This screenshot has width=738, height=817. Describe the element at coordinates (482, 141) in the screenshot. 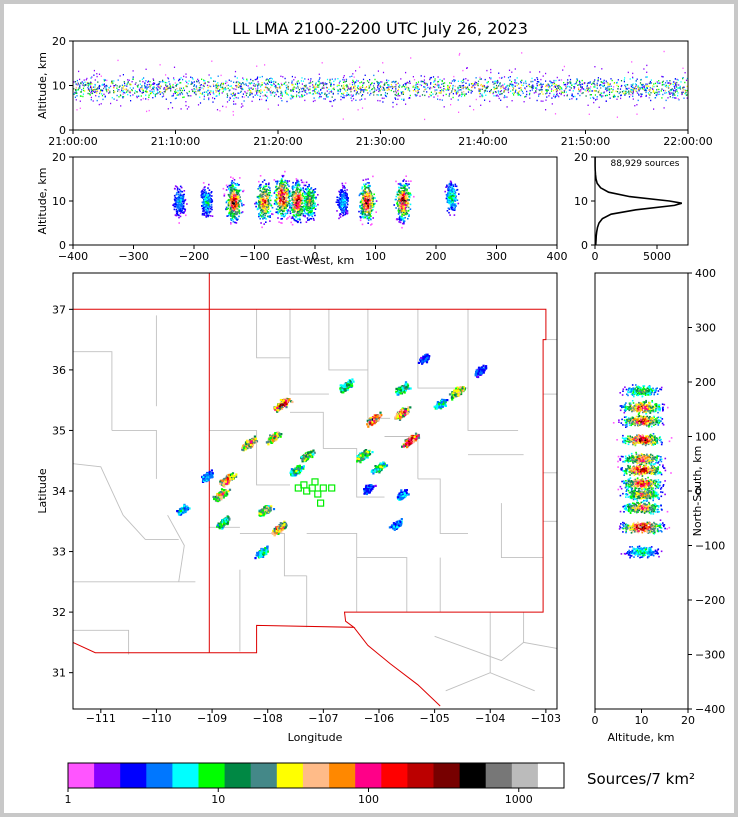

I see `time-height-x-tick-label: 21:40:00` at that location.